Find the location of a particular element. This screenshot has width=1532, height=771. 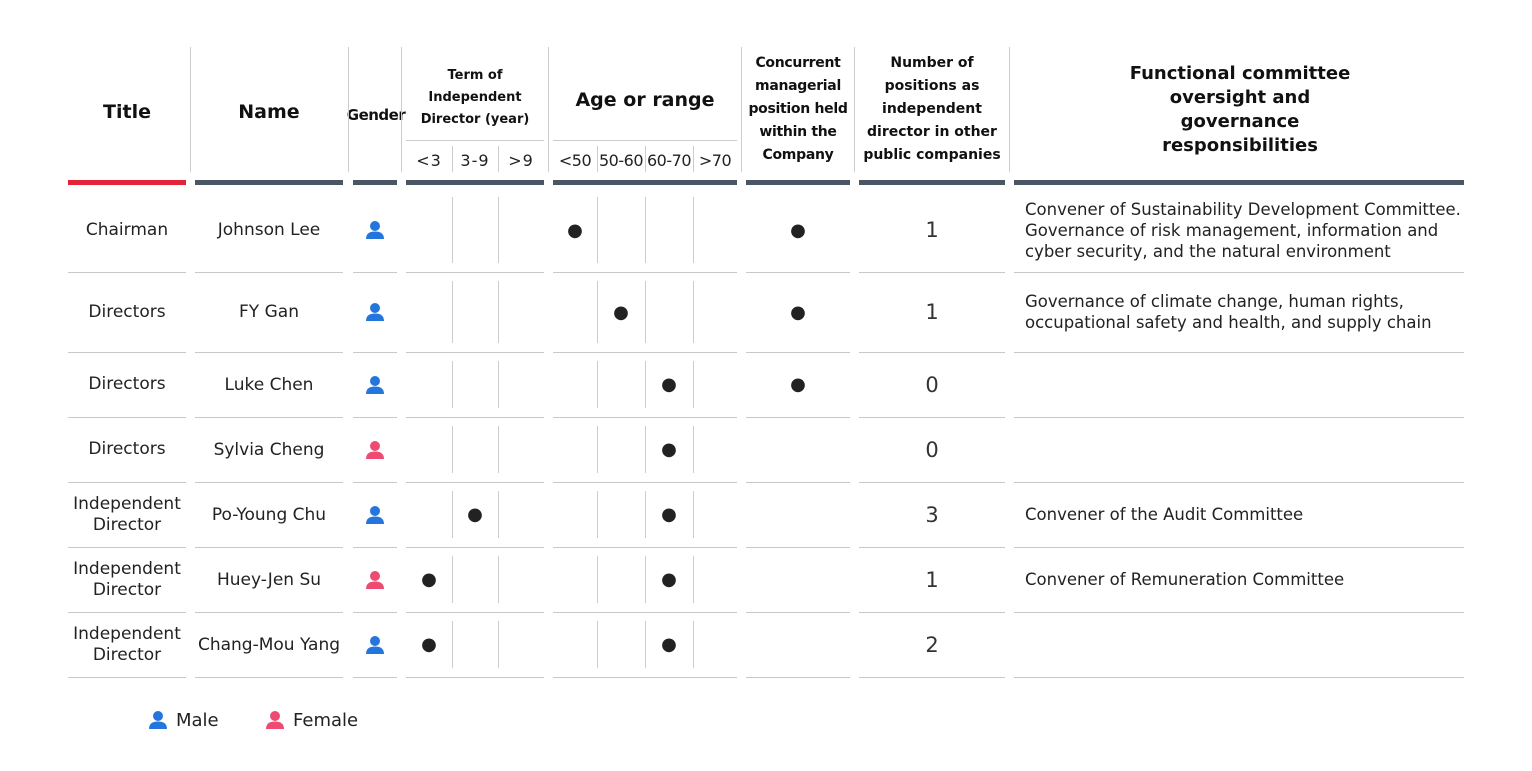

cell-name: Johnson Lee is located at coordinates (269, 230).